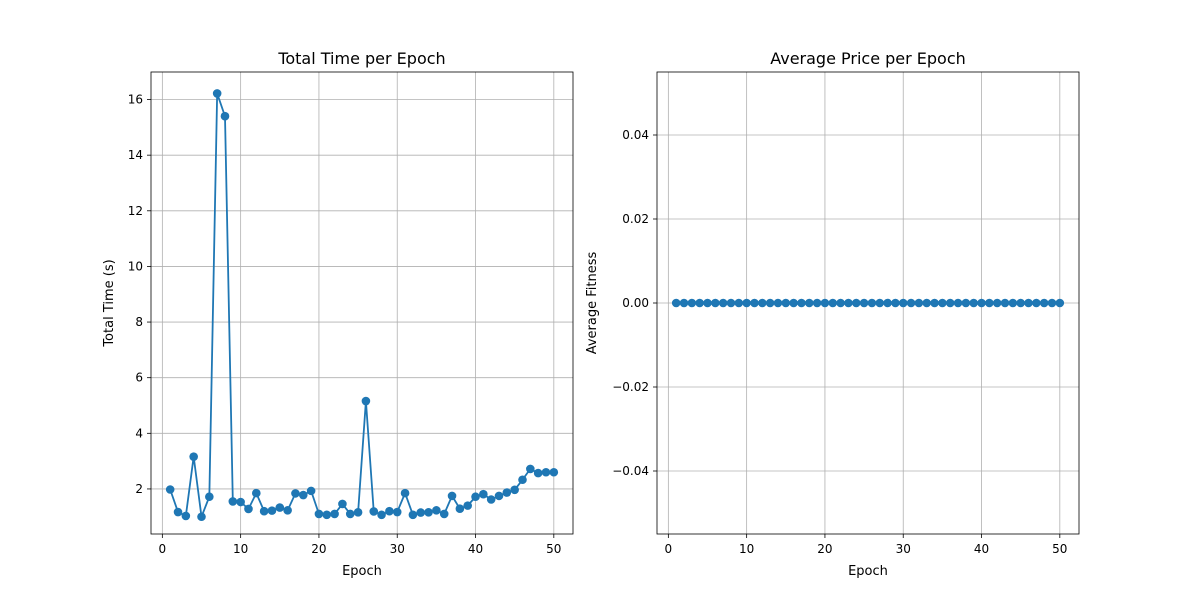 This screenshot has width=1200, height=600. Describe the element at coordinates (635, 219) in the screenshot. I see `y-tick-label: 0.02` at that location.